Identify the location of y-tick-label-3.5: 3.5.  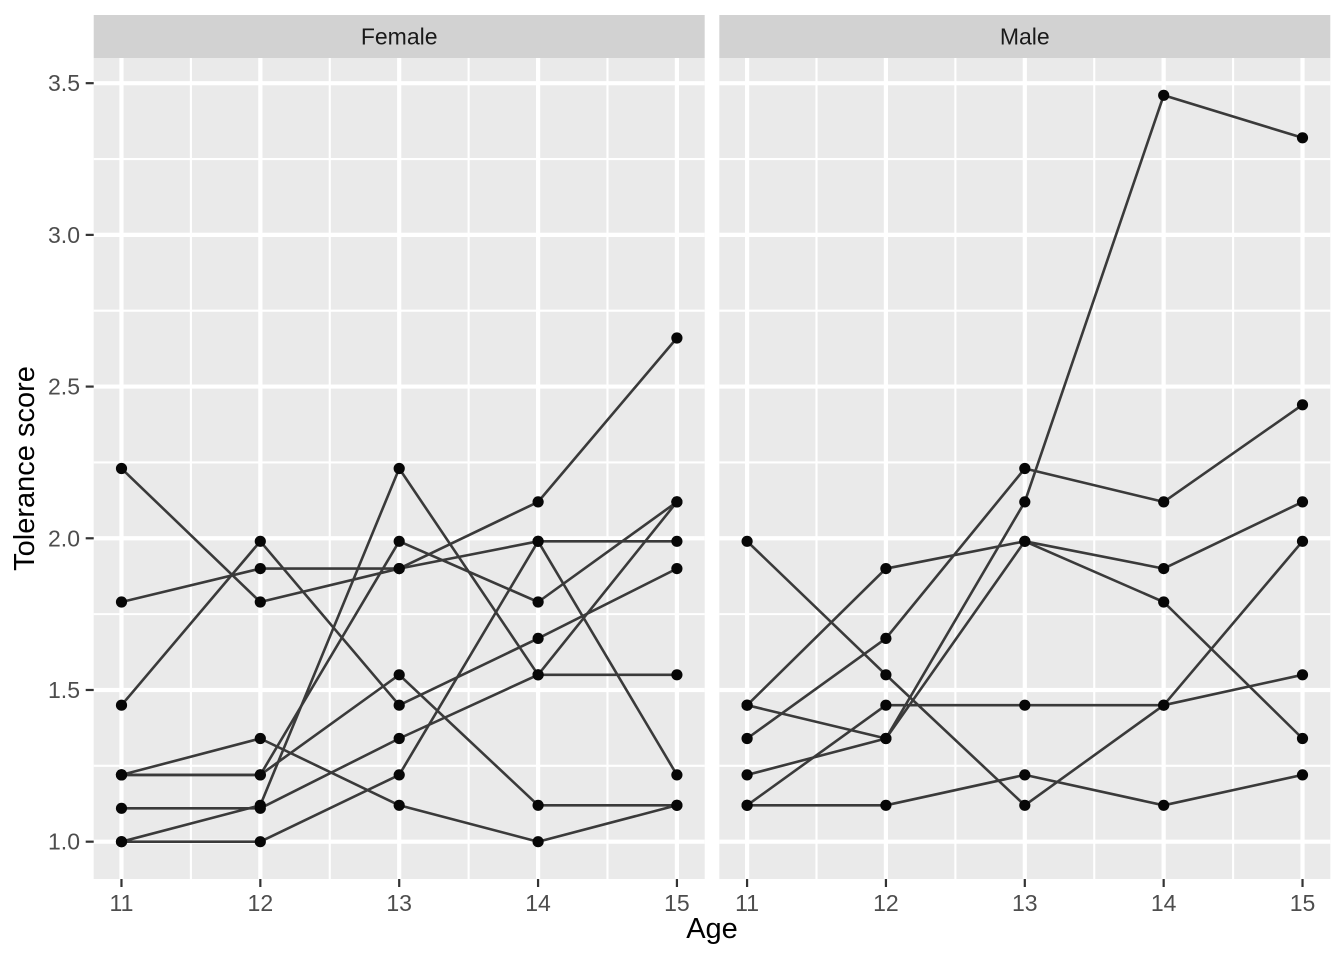
(64, 83).